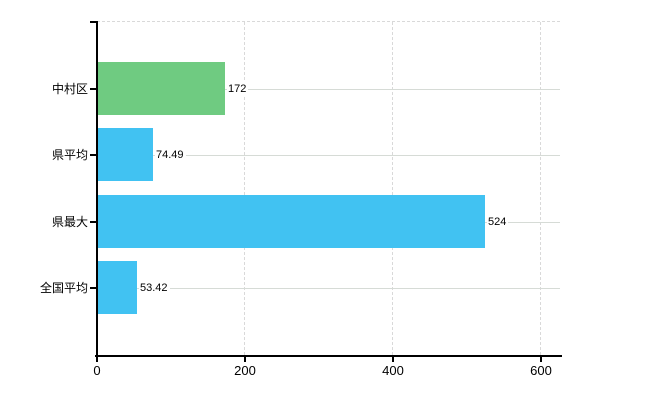 The width and height of the screenshot is (650, 400). I want to click on bar-value-label: 53.42, so click(154, 288).